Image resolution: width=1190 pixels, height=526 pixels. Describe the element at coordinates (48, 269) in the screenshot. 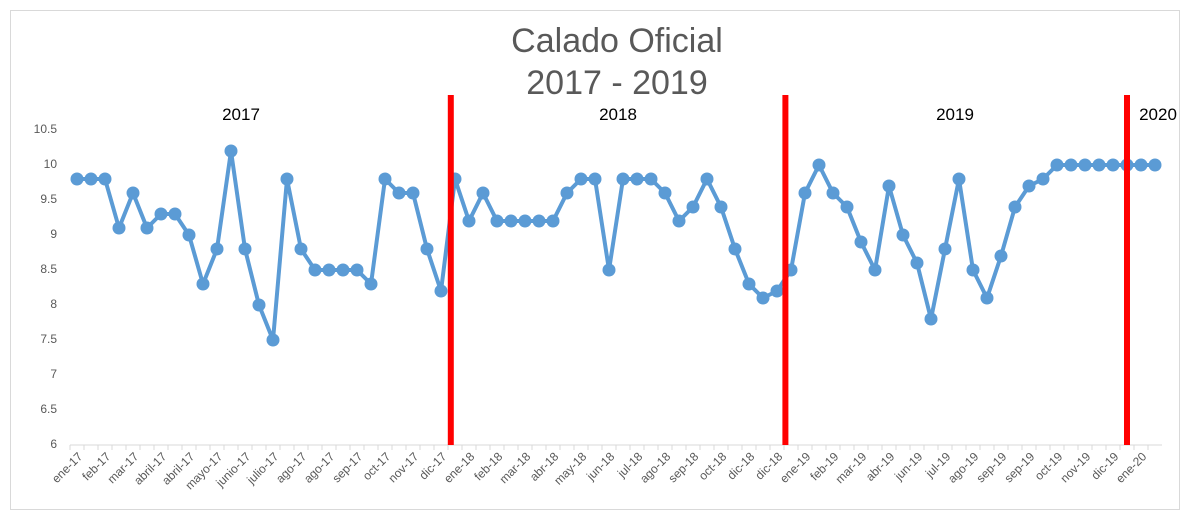

I see `y-tick-label: 8.5` at that location.